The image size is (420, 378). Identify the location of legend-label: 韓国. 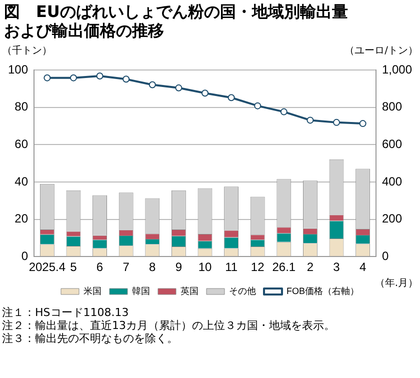
(141, 291).